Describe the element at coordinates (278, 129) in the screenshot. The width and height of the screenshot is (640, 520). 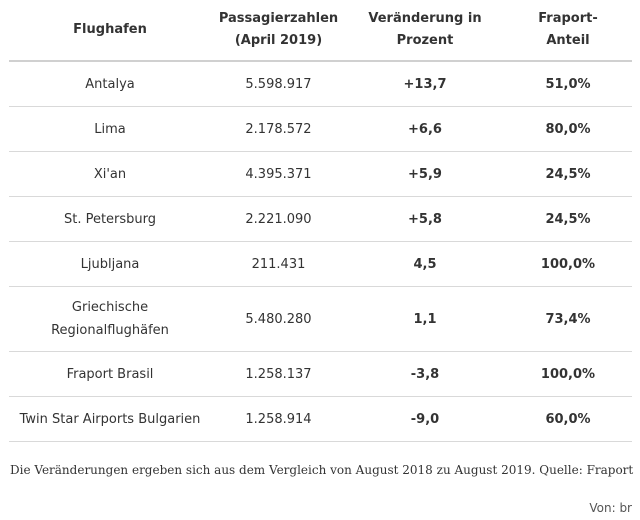
I see `cell-passengers: 2.178.572` at that location.